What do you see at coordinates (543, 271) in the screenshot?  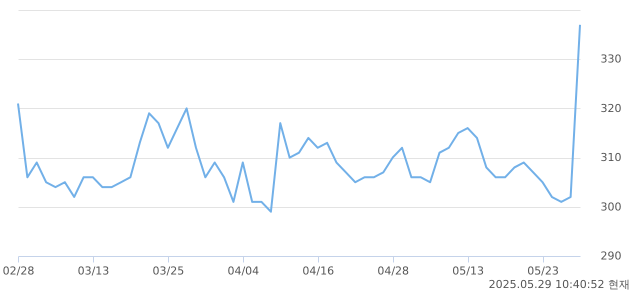 I see `x-tick-label: 05/23` at bounding box center [543, 271].